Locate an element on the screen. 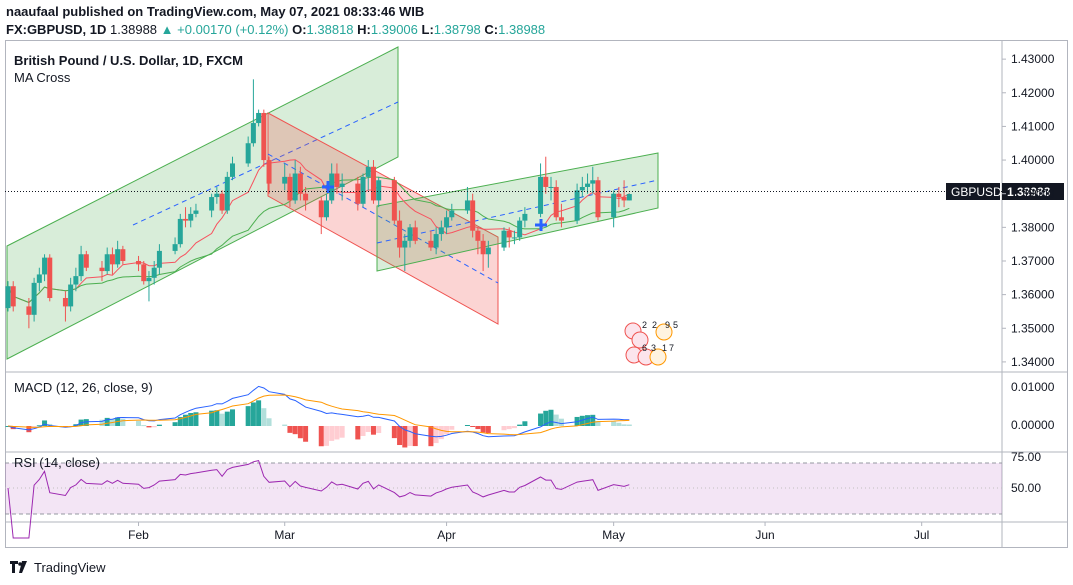 Image resolution: width=1073 pixels, height=585 pixels. rsi-title: RSI (14, close) is located at coordinates (57, 462).